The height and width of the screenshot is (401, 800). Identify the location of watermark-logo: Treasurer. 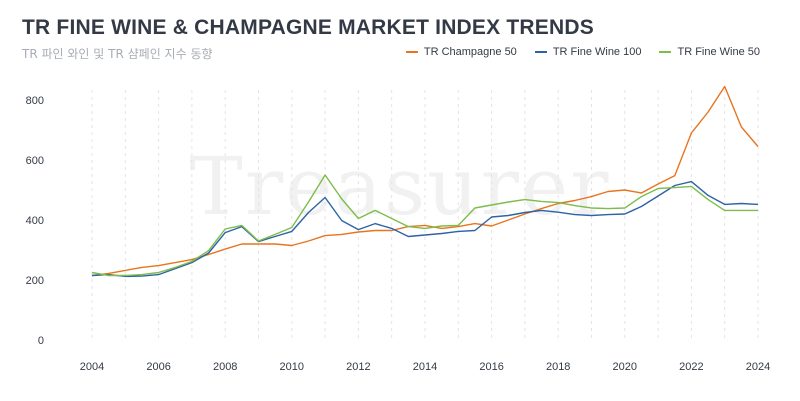
(400, 186).